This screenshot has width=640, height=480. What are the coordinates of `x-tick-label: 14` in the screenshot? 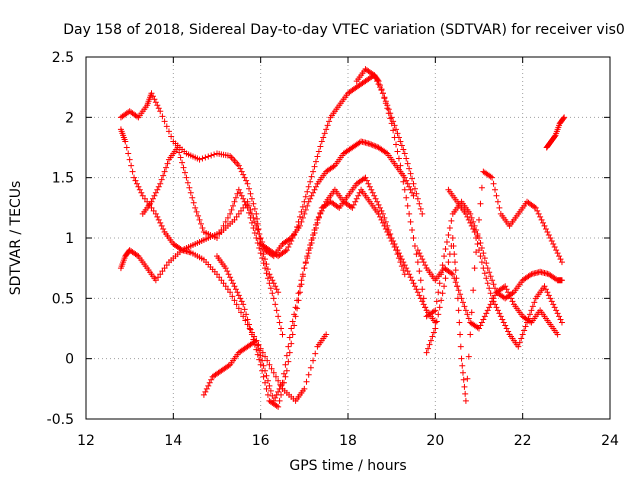 It's located at (173, 441).